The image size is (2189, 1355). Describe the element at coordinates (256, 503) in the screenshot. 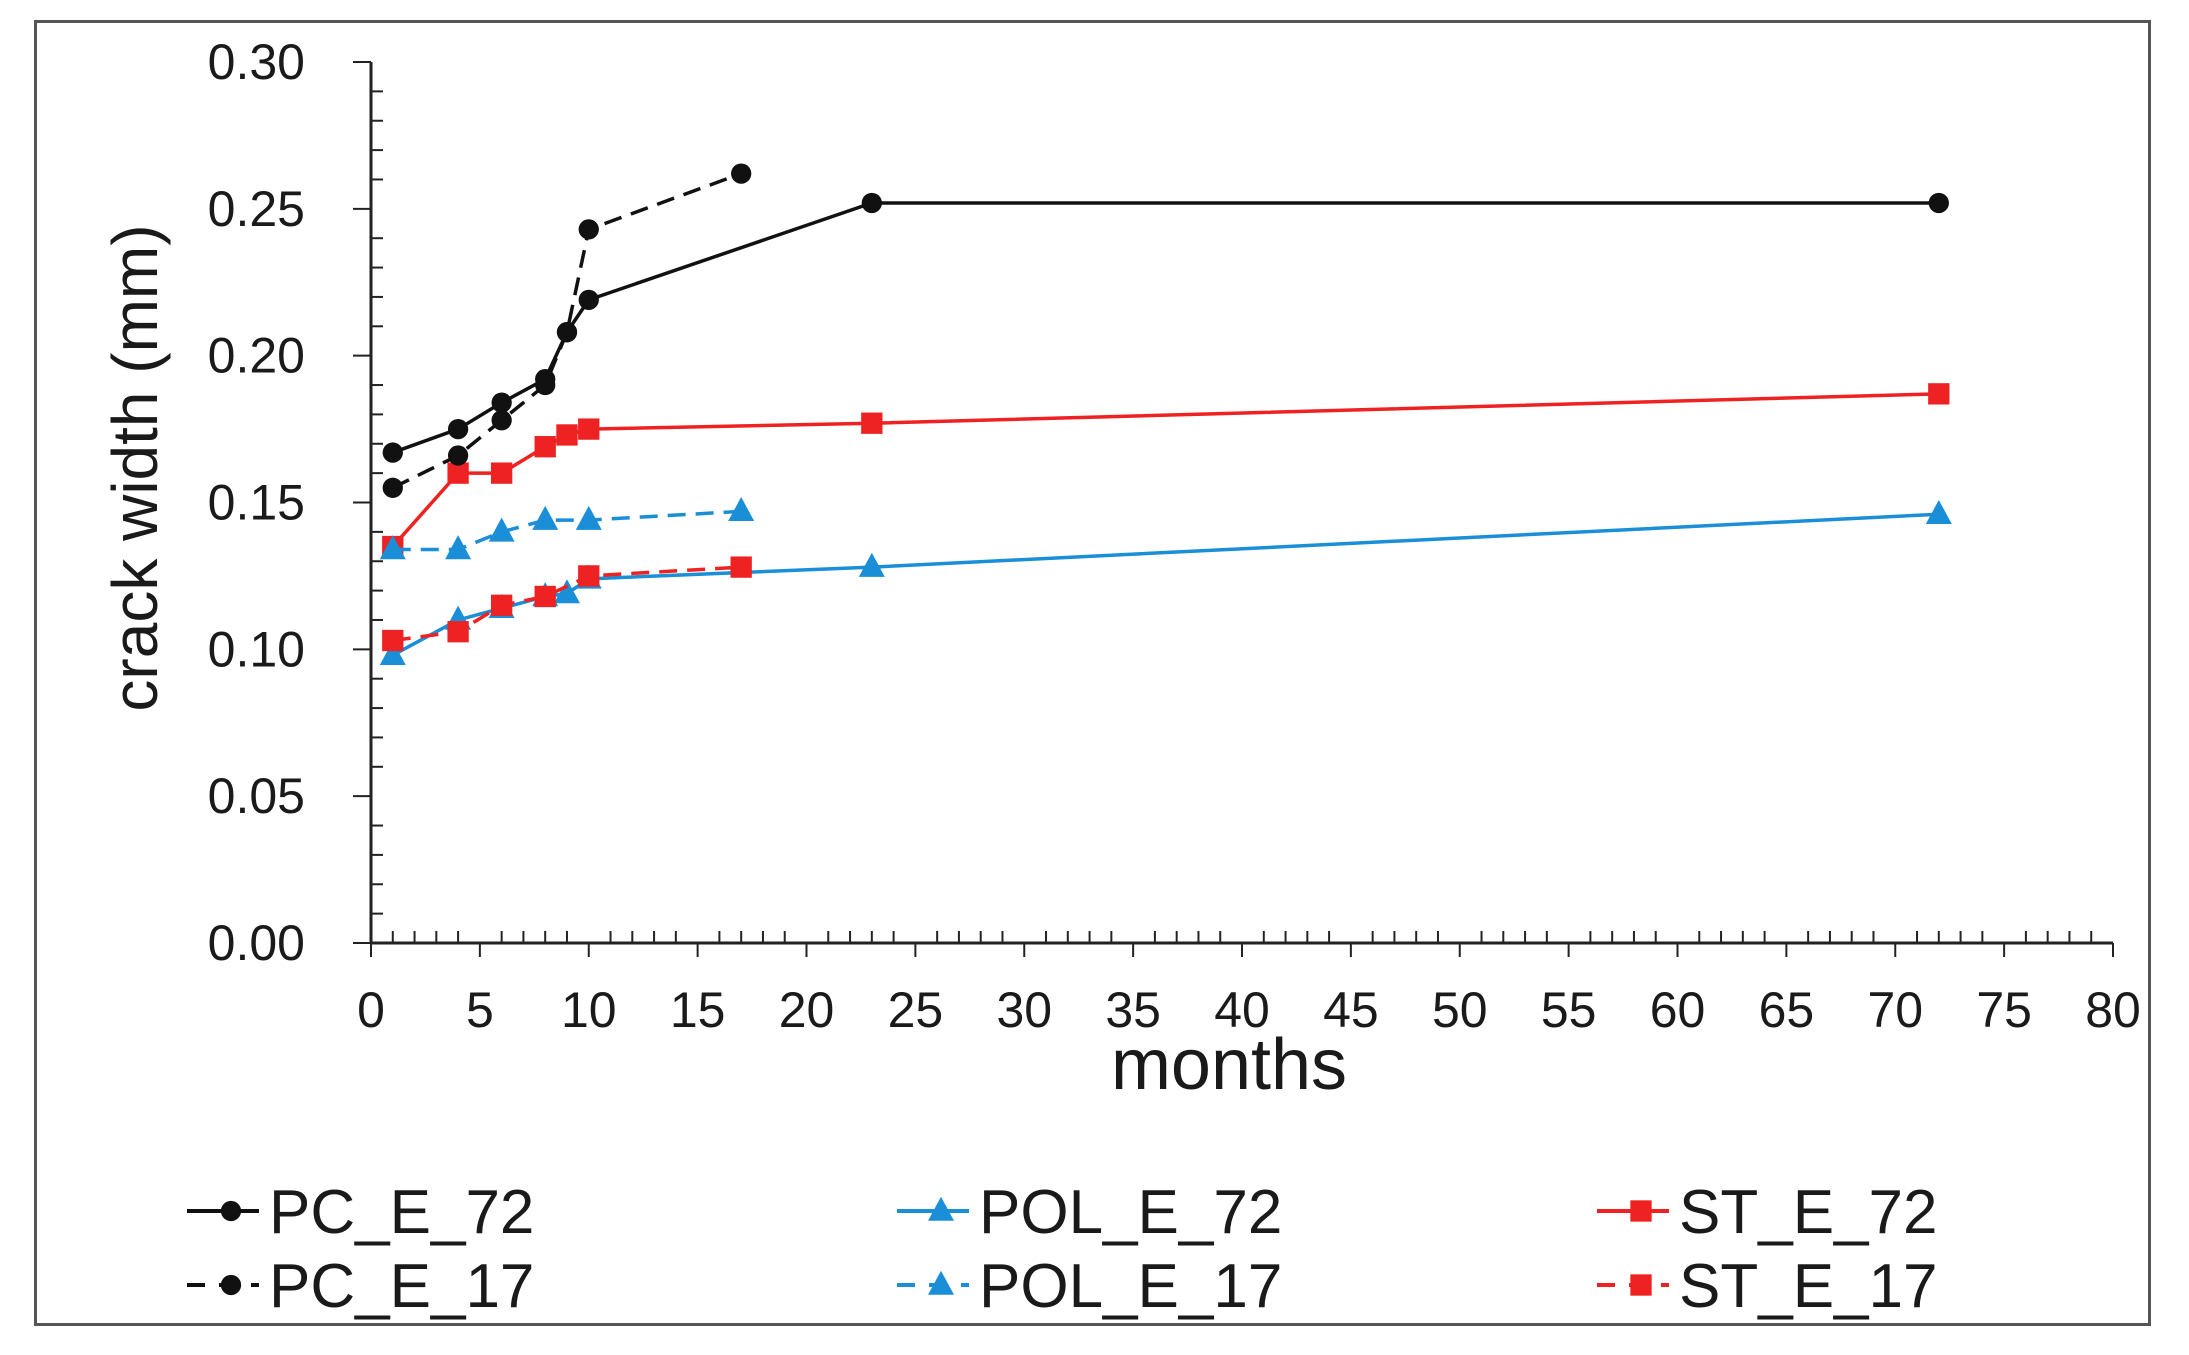

I see `y-tick-label: 0.15` at that location.